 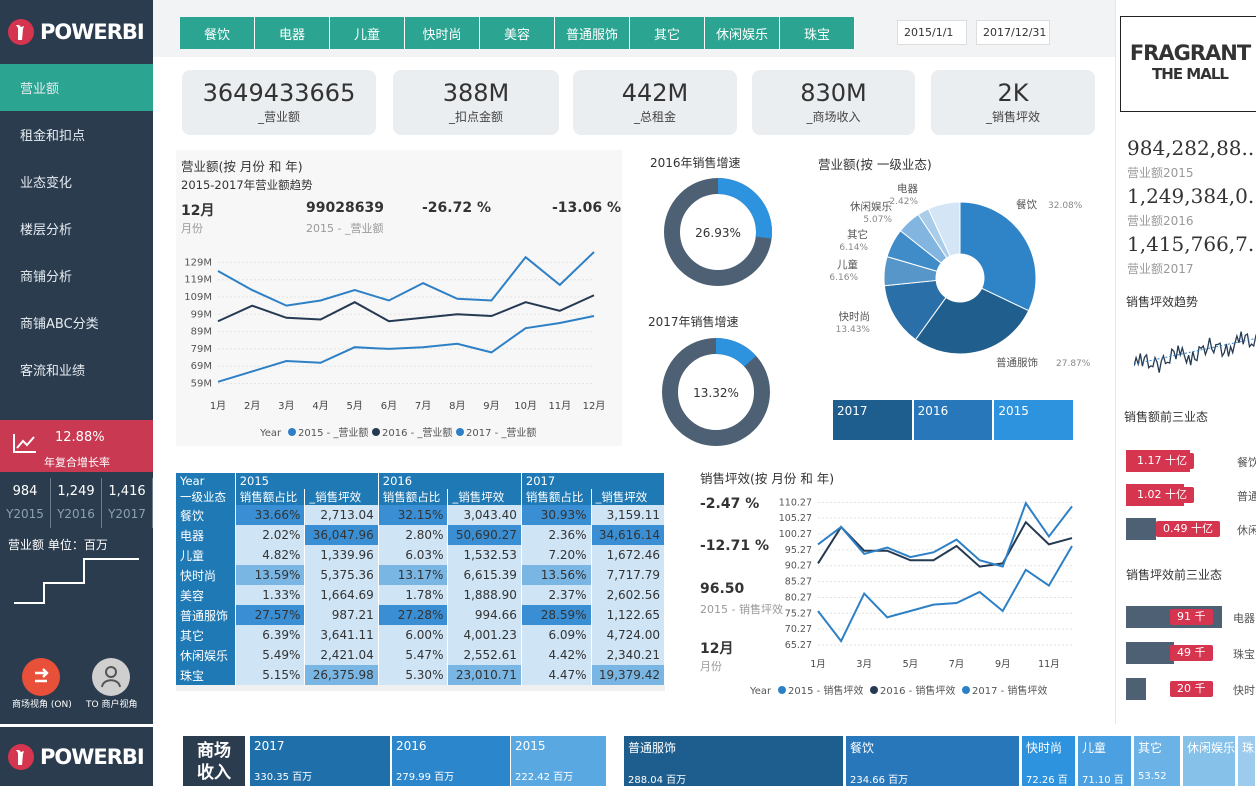 I want to click on treemap-year-2016: 2016 279.99 百万, so click(x=451, y=761).